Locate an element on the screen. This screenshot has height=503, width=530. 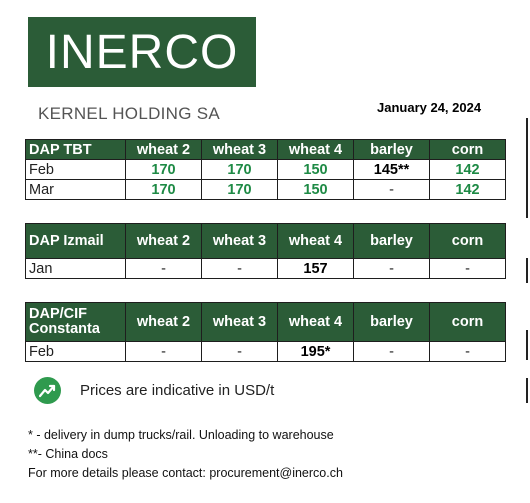
table-title-line2: Constanta is located at coordinates (64, 329).